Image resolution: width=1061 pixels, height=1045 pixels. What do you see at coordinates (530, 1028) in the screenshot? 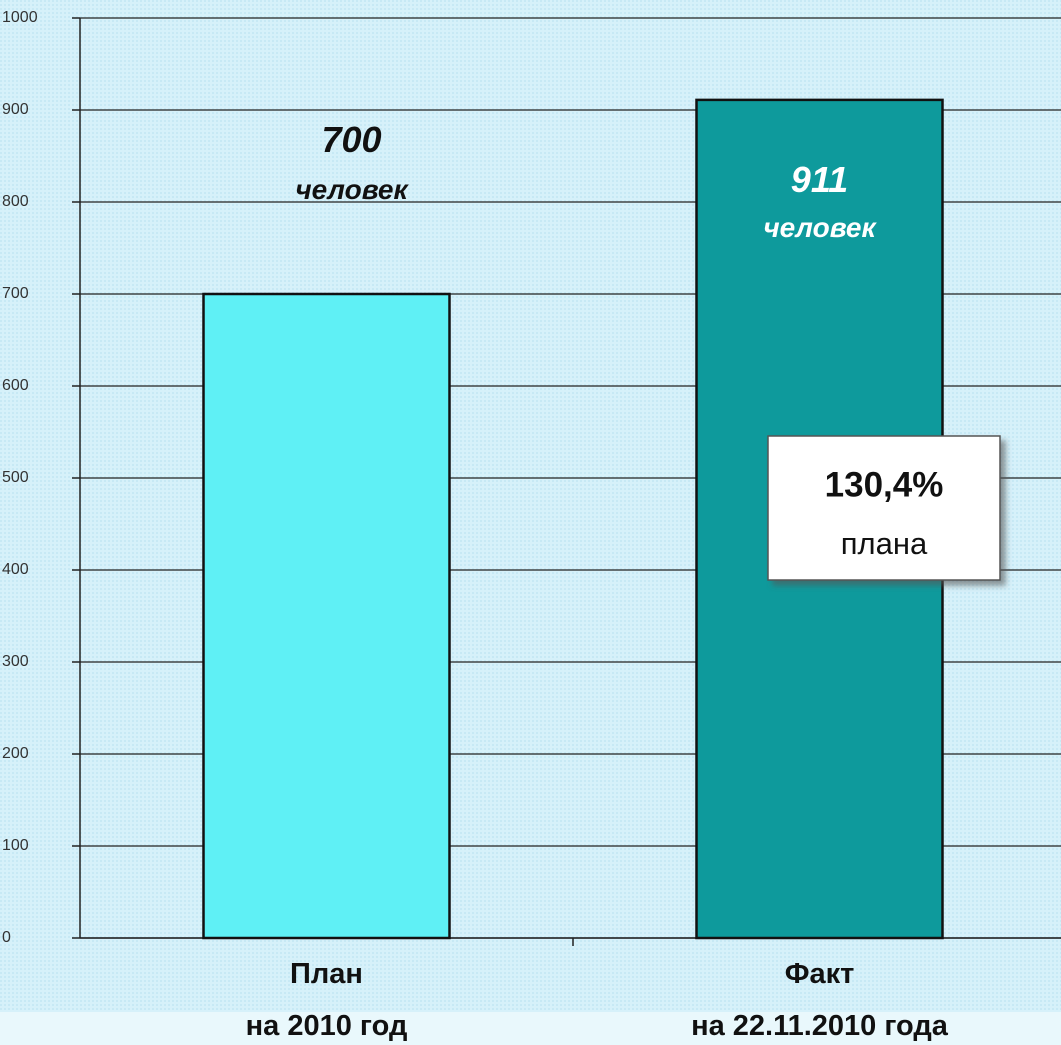
I see `bottom-strip` at bounding box center [530, 1028].